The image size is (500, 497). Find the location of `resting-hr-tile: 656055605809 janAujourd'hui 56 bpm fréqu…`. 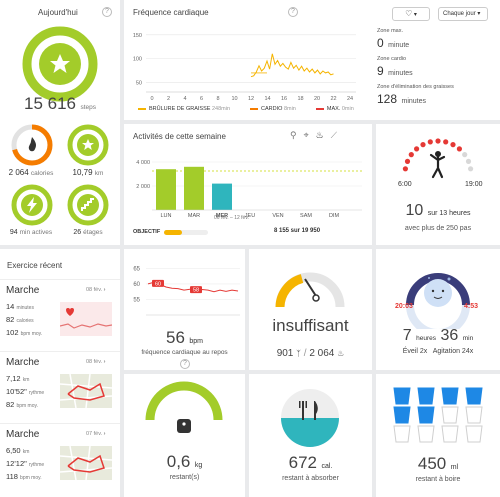

resting-hr-tile: 656055605809 janAujourd'hui 56 bpm fréqu… is located at coordinates (184, 309).